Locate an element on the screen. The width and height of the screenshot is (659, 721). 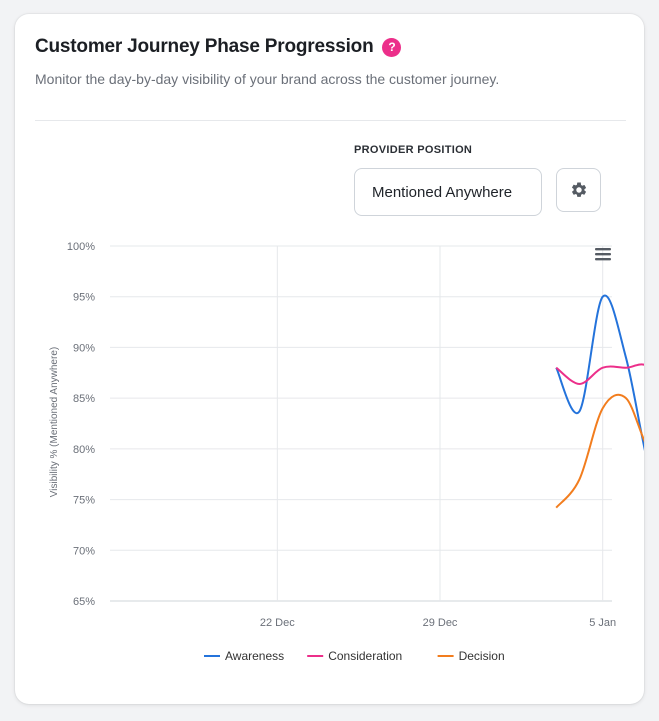
series-line-consideration is located at coordinates (599, 374).